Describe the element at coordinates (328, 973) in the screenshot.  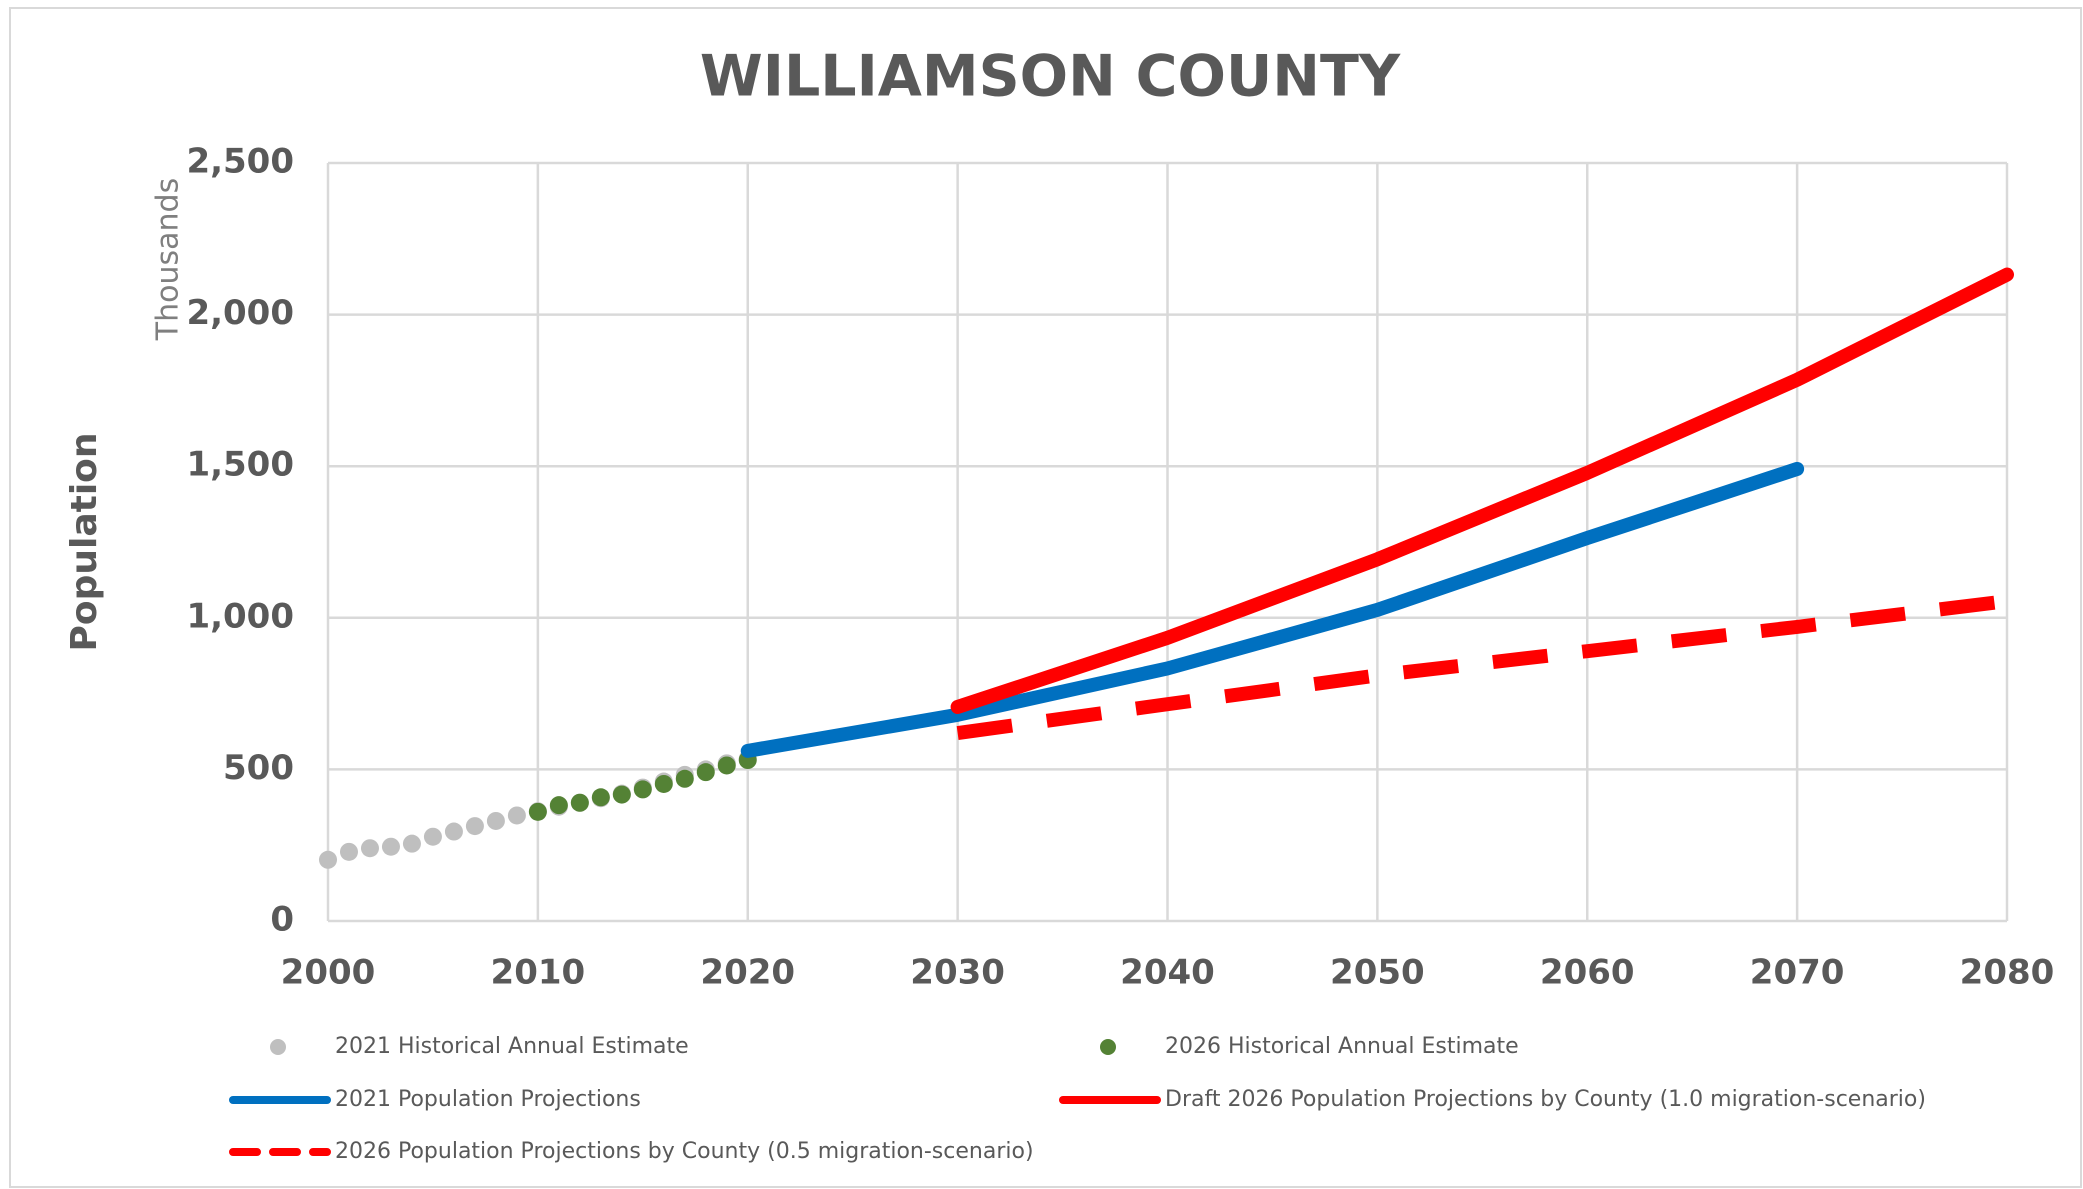
I see `x-tick-label: 2000` at that location.